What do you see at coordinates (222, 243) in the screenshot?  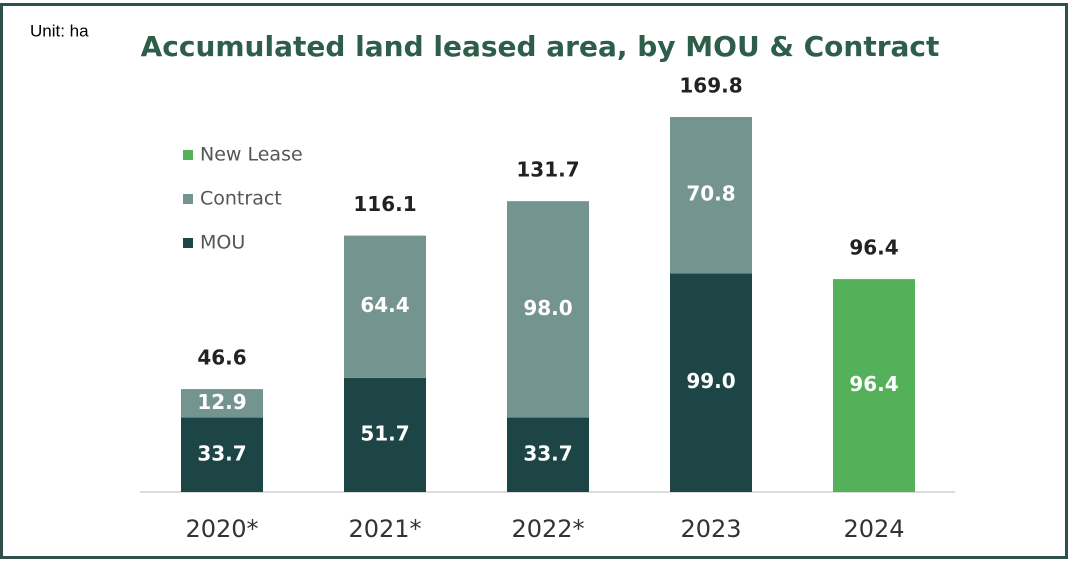 I see `legend-label: MOU` at bounding box center [222, 243].